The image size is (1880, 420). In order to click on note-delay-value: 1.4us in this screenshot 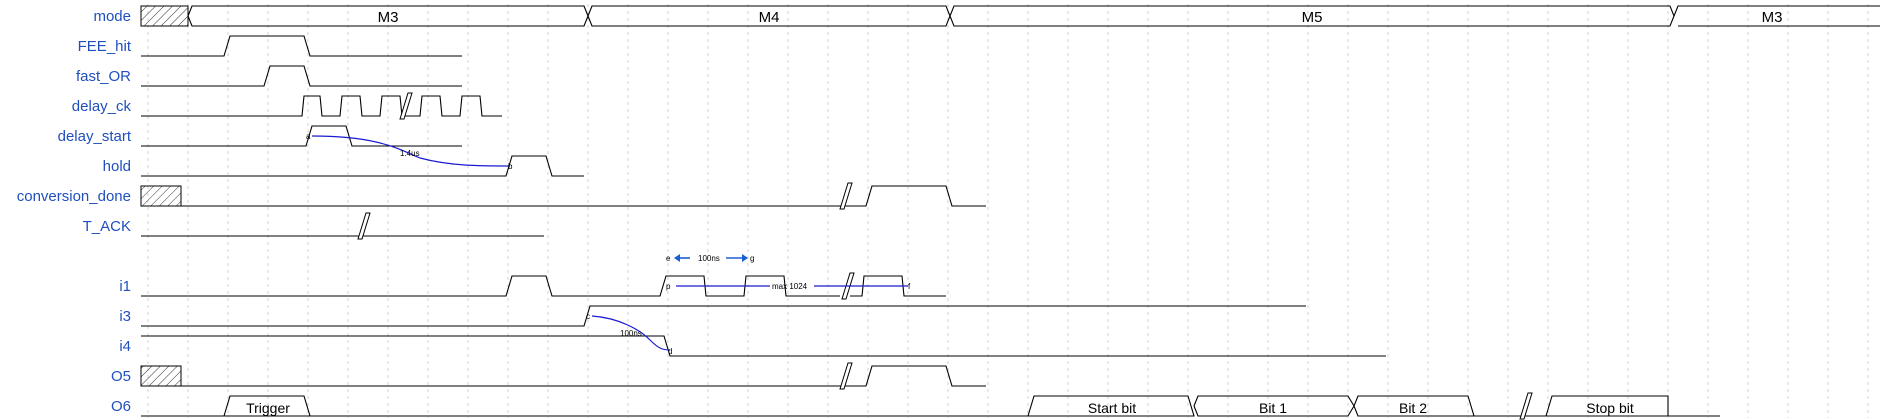, I will do `click(410, 153)`.